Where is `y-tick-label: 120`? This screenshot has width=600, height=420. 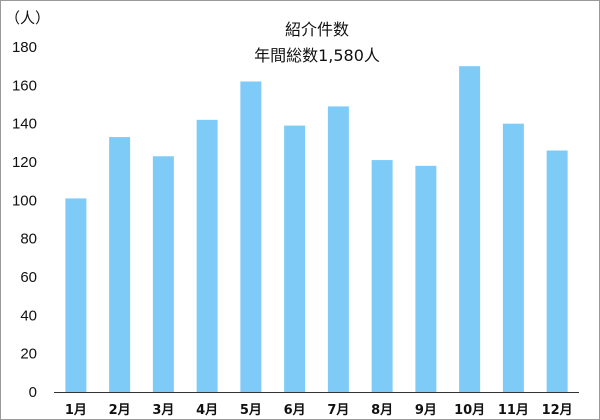 y-tick-label: 120 is located at coordinates (24, 162).